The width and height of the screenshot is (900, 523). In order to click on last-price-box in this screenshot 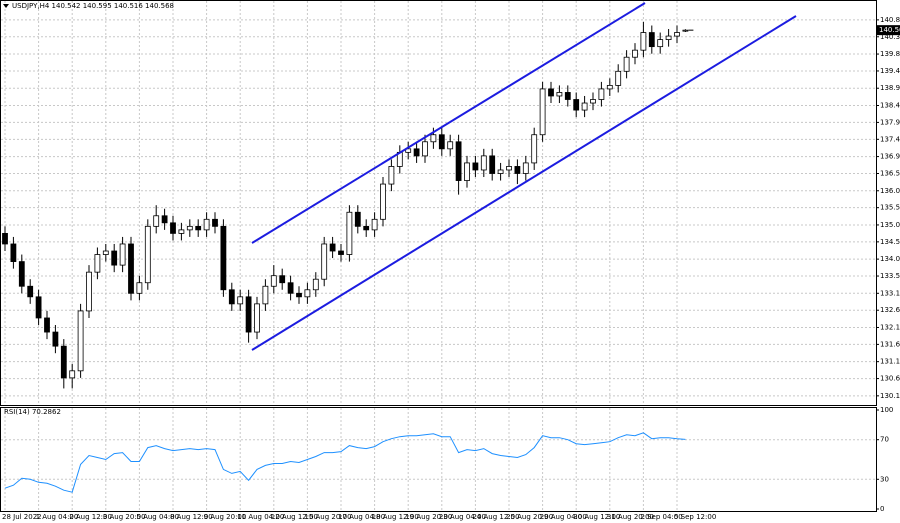, I will do `click(888, 30)`.